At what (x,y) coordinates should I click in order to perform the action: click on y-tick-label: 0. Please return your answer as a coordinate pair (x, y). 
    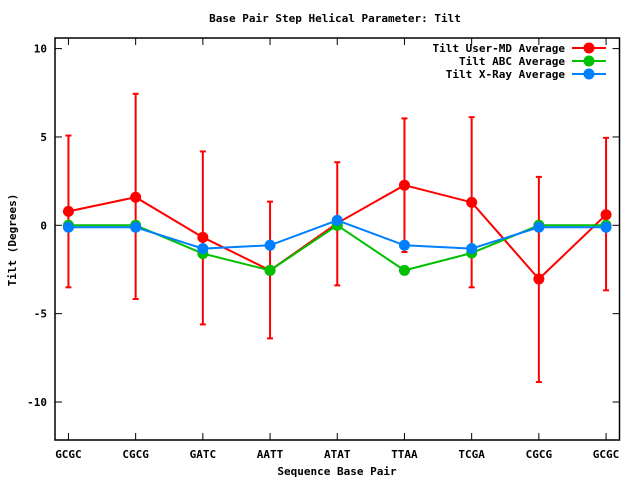
    Looking at the image, I should click on (43, 225).